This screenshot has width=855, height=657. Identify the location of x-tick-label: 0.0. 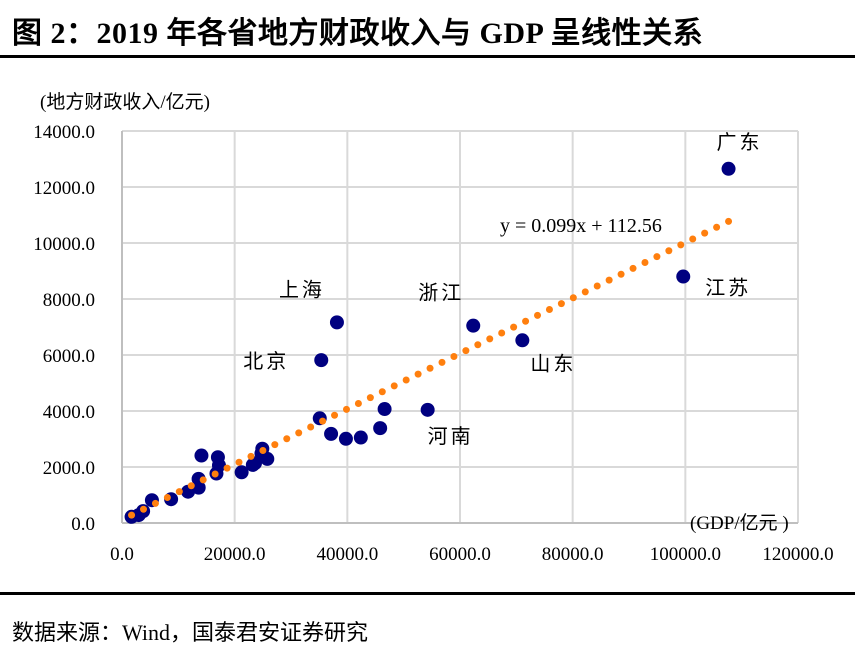
(122, 554).